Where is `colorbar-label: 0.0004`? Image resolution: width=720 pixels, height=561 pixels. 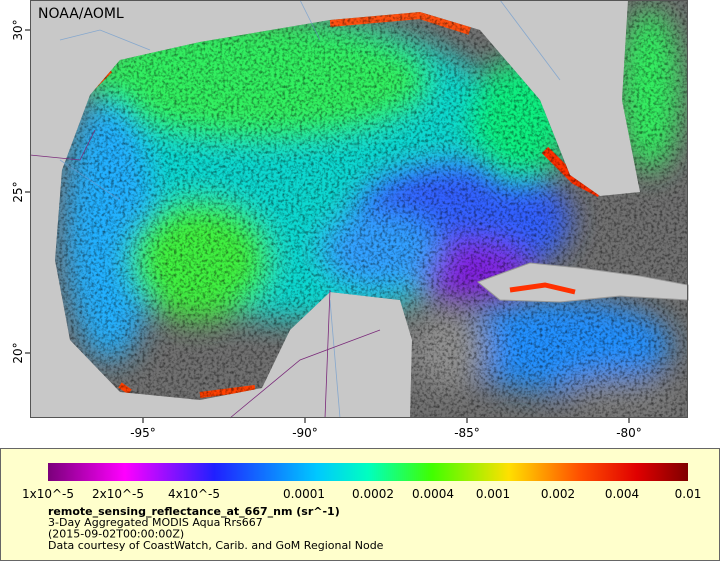 colorbar-label: 0.0004 is located at coordinates (433, 494).